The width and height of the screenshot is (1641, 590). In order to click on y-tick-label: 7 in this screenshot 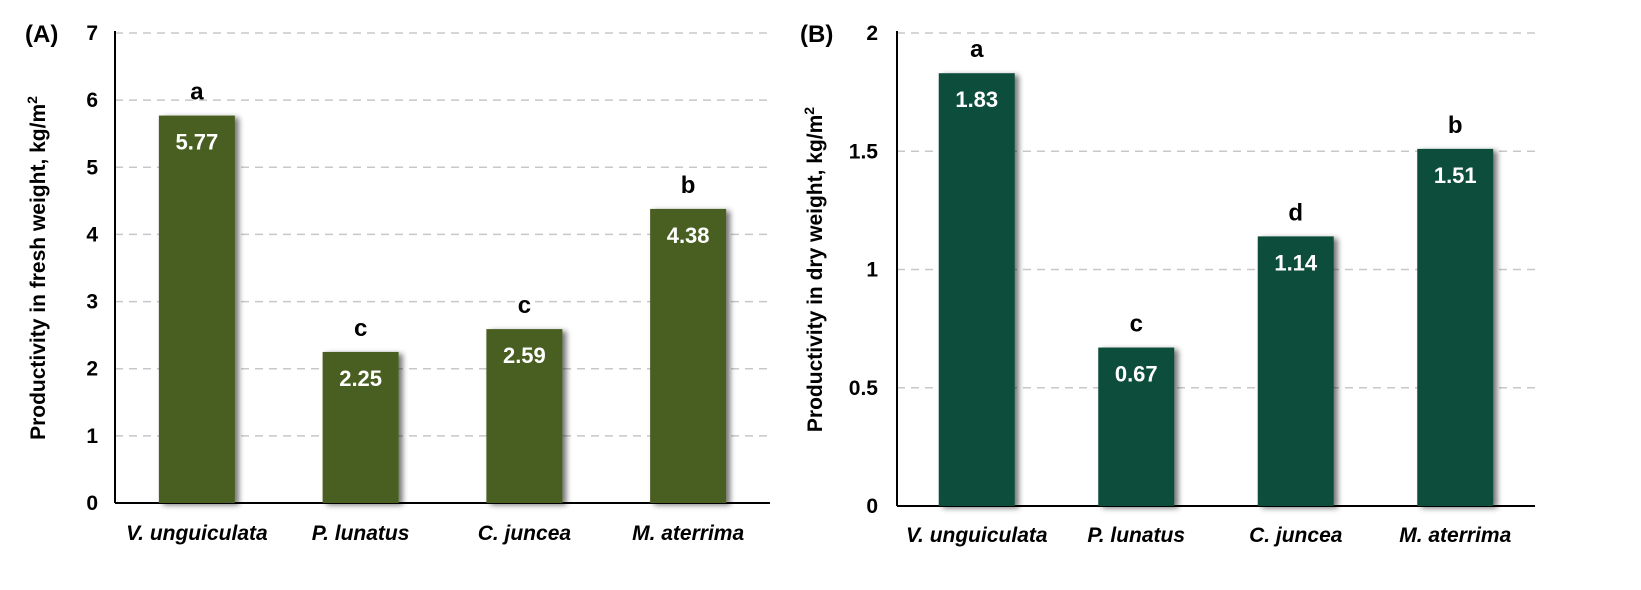, I will do `click(92, 33)`.